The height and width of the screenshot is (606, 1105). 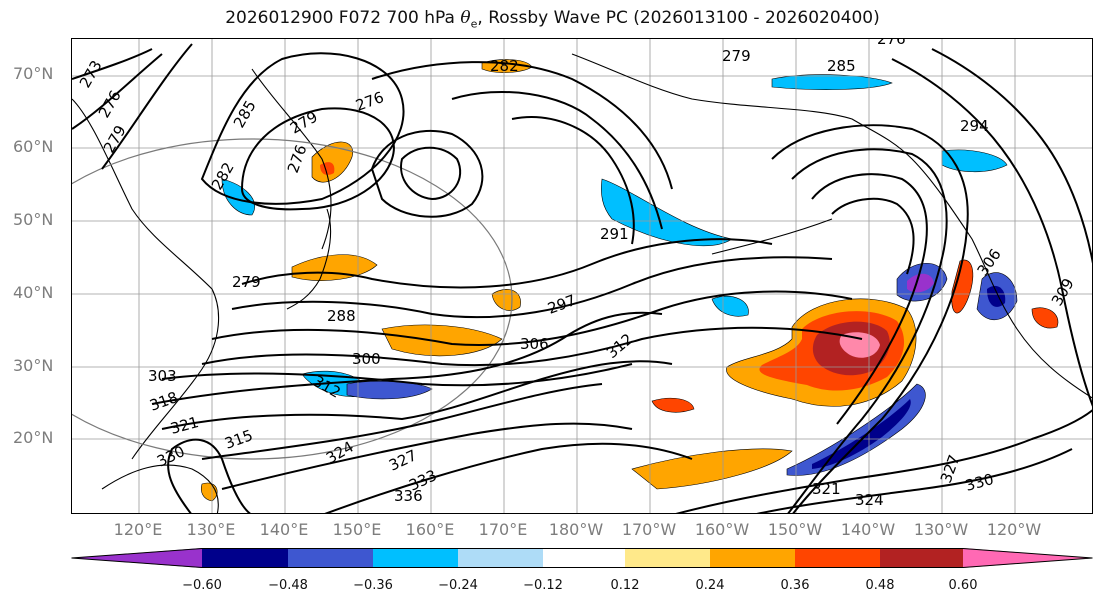 I want to click on lon-label: 160°E, so click(x=430, y=529).